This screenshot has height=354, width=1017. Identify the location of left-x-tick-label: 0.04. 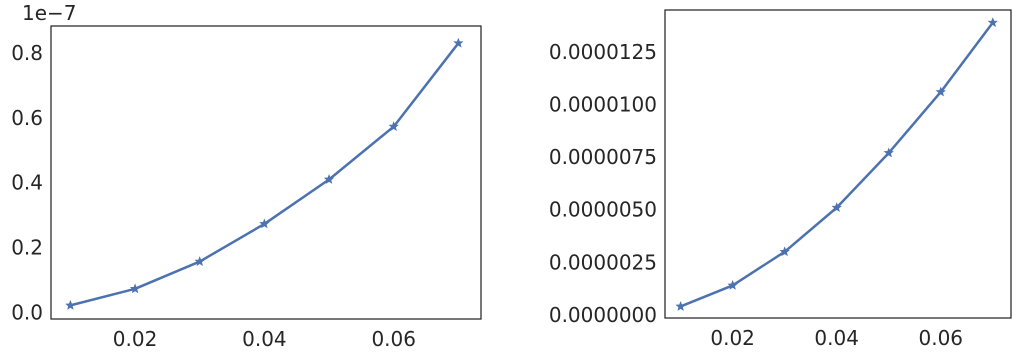
(264, 339).